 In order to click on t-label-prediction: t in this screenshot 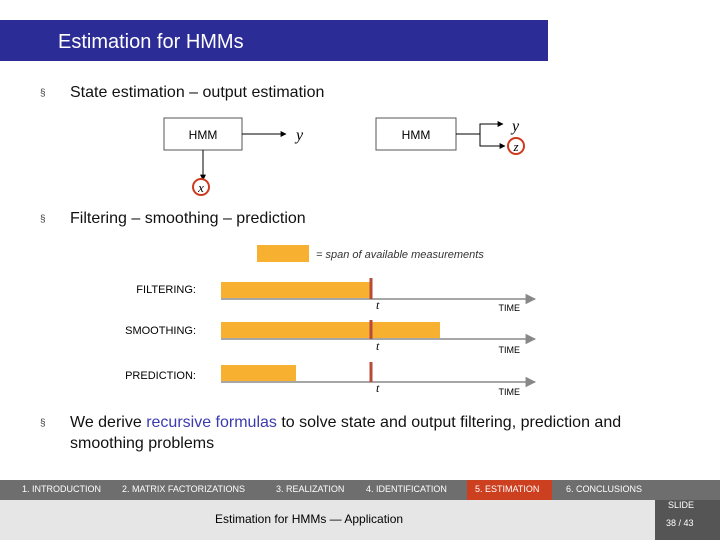, I will do `click(378, 388)`.